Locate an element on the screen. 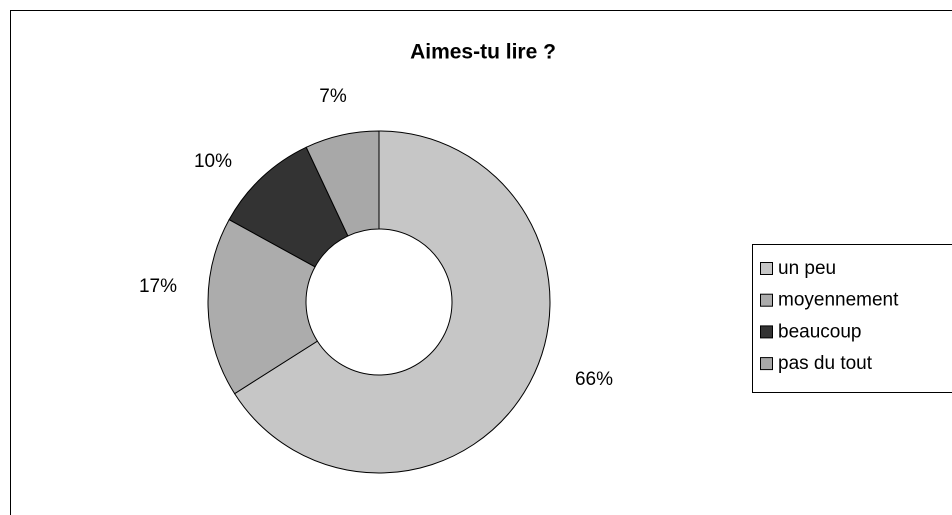 The image size is (952, 515). data-label: 10% is located at coordinates (213, 161).